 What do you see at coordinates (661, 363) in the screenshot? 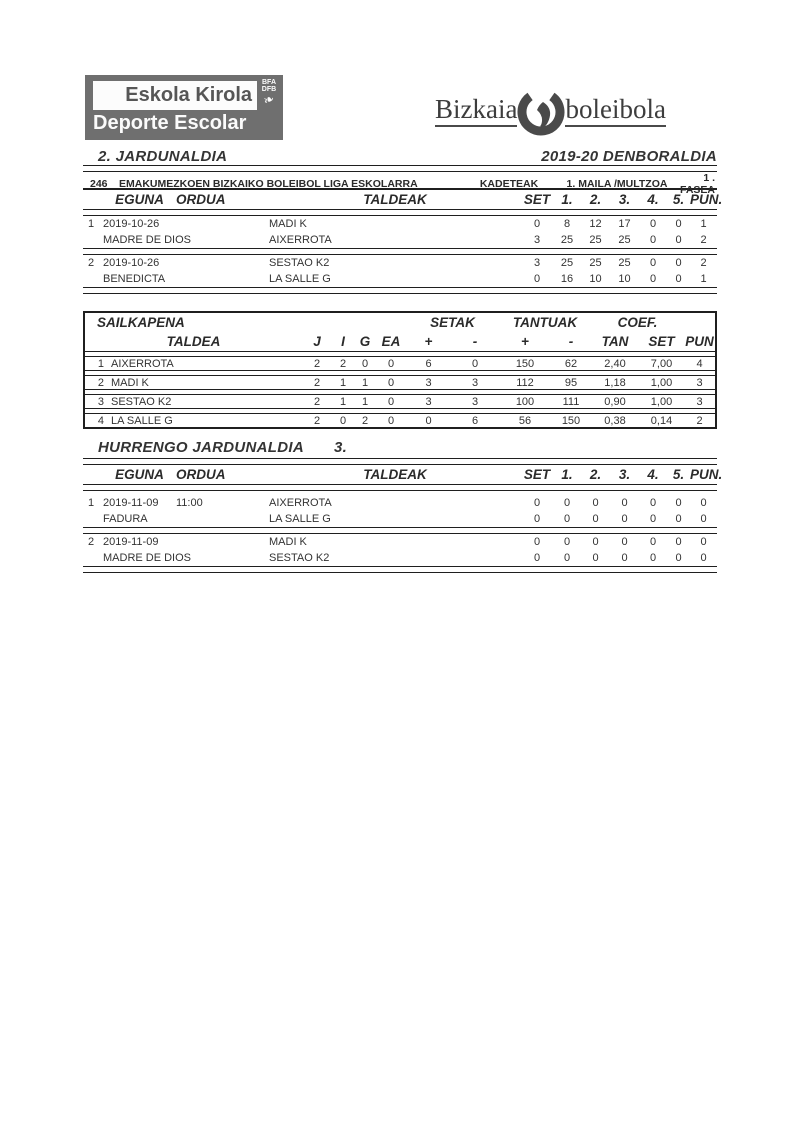
I see `coef-set: 7,00` at bounding box center [661, 363].